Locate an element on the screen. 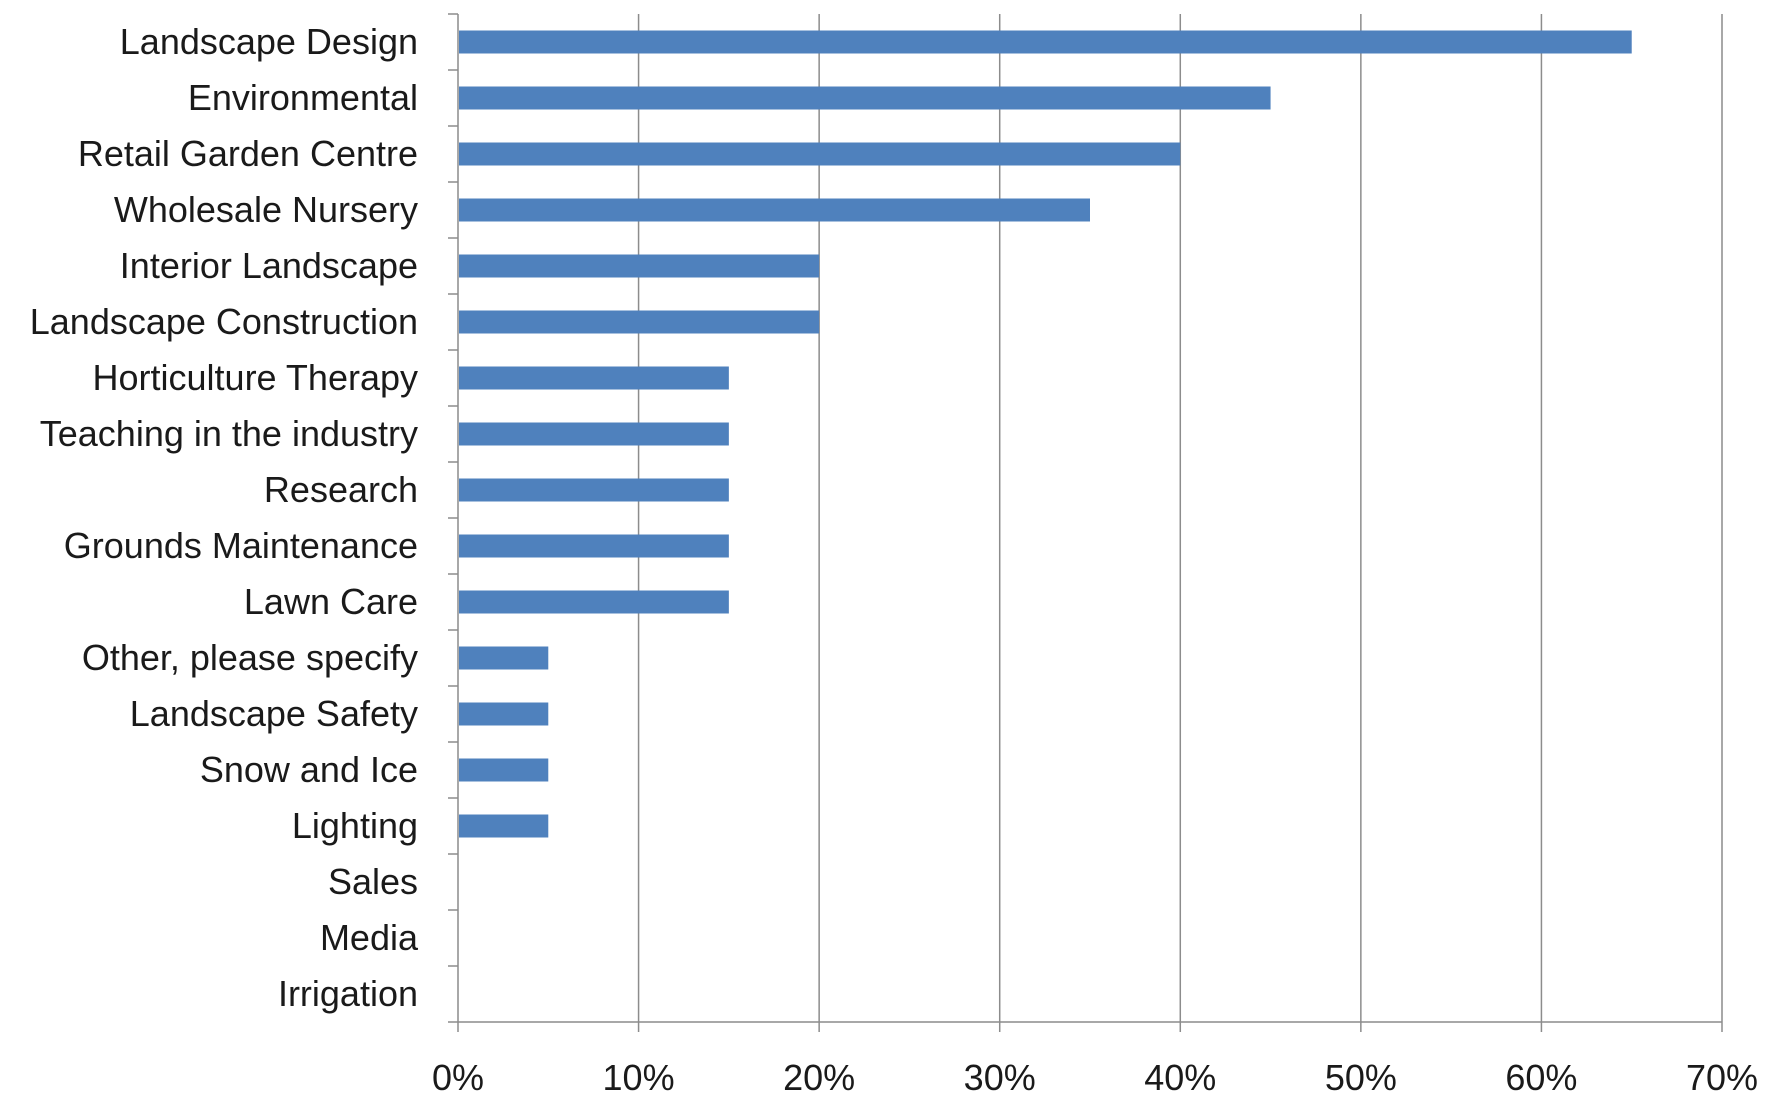 The image size is (1771, 1101). category-label: Sales is located at coordinates (373, 881).